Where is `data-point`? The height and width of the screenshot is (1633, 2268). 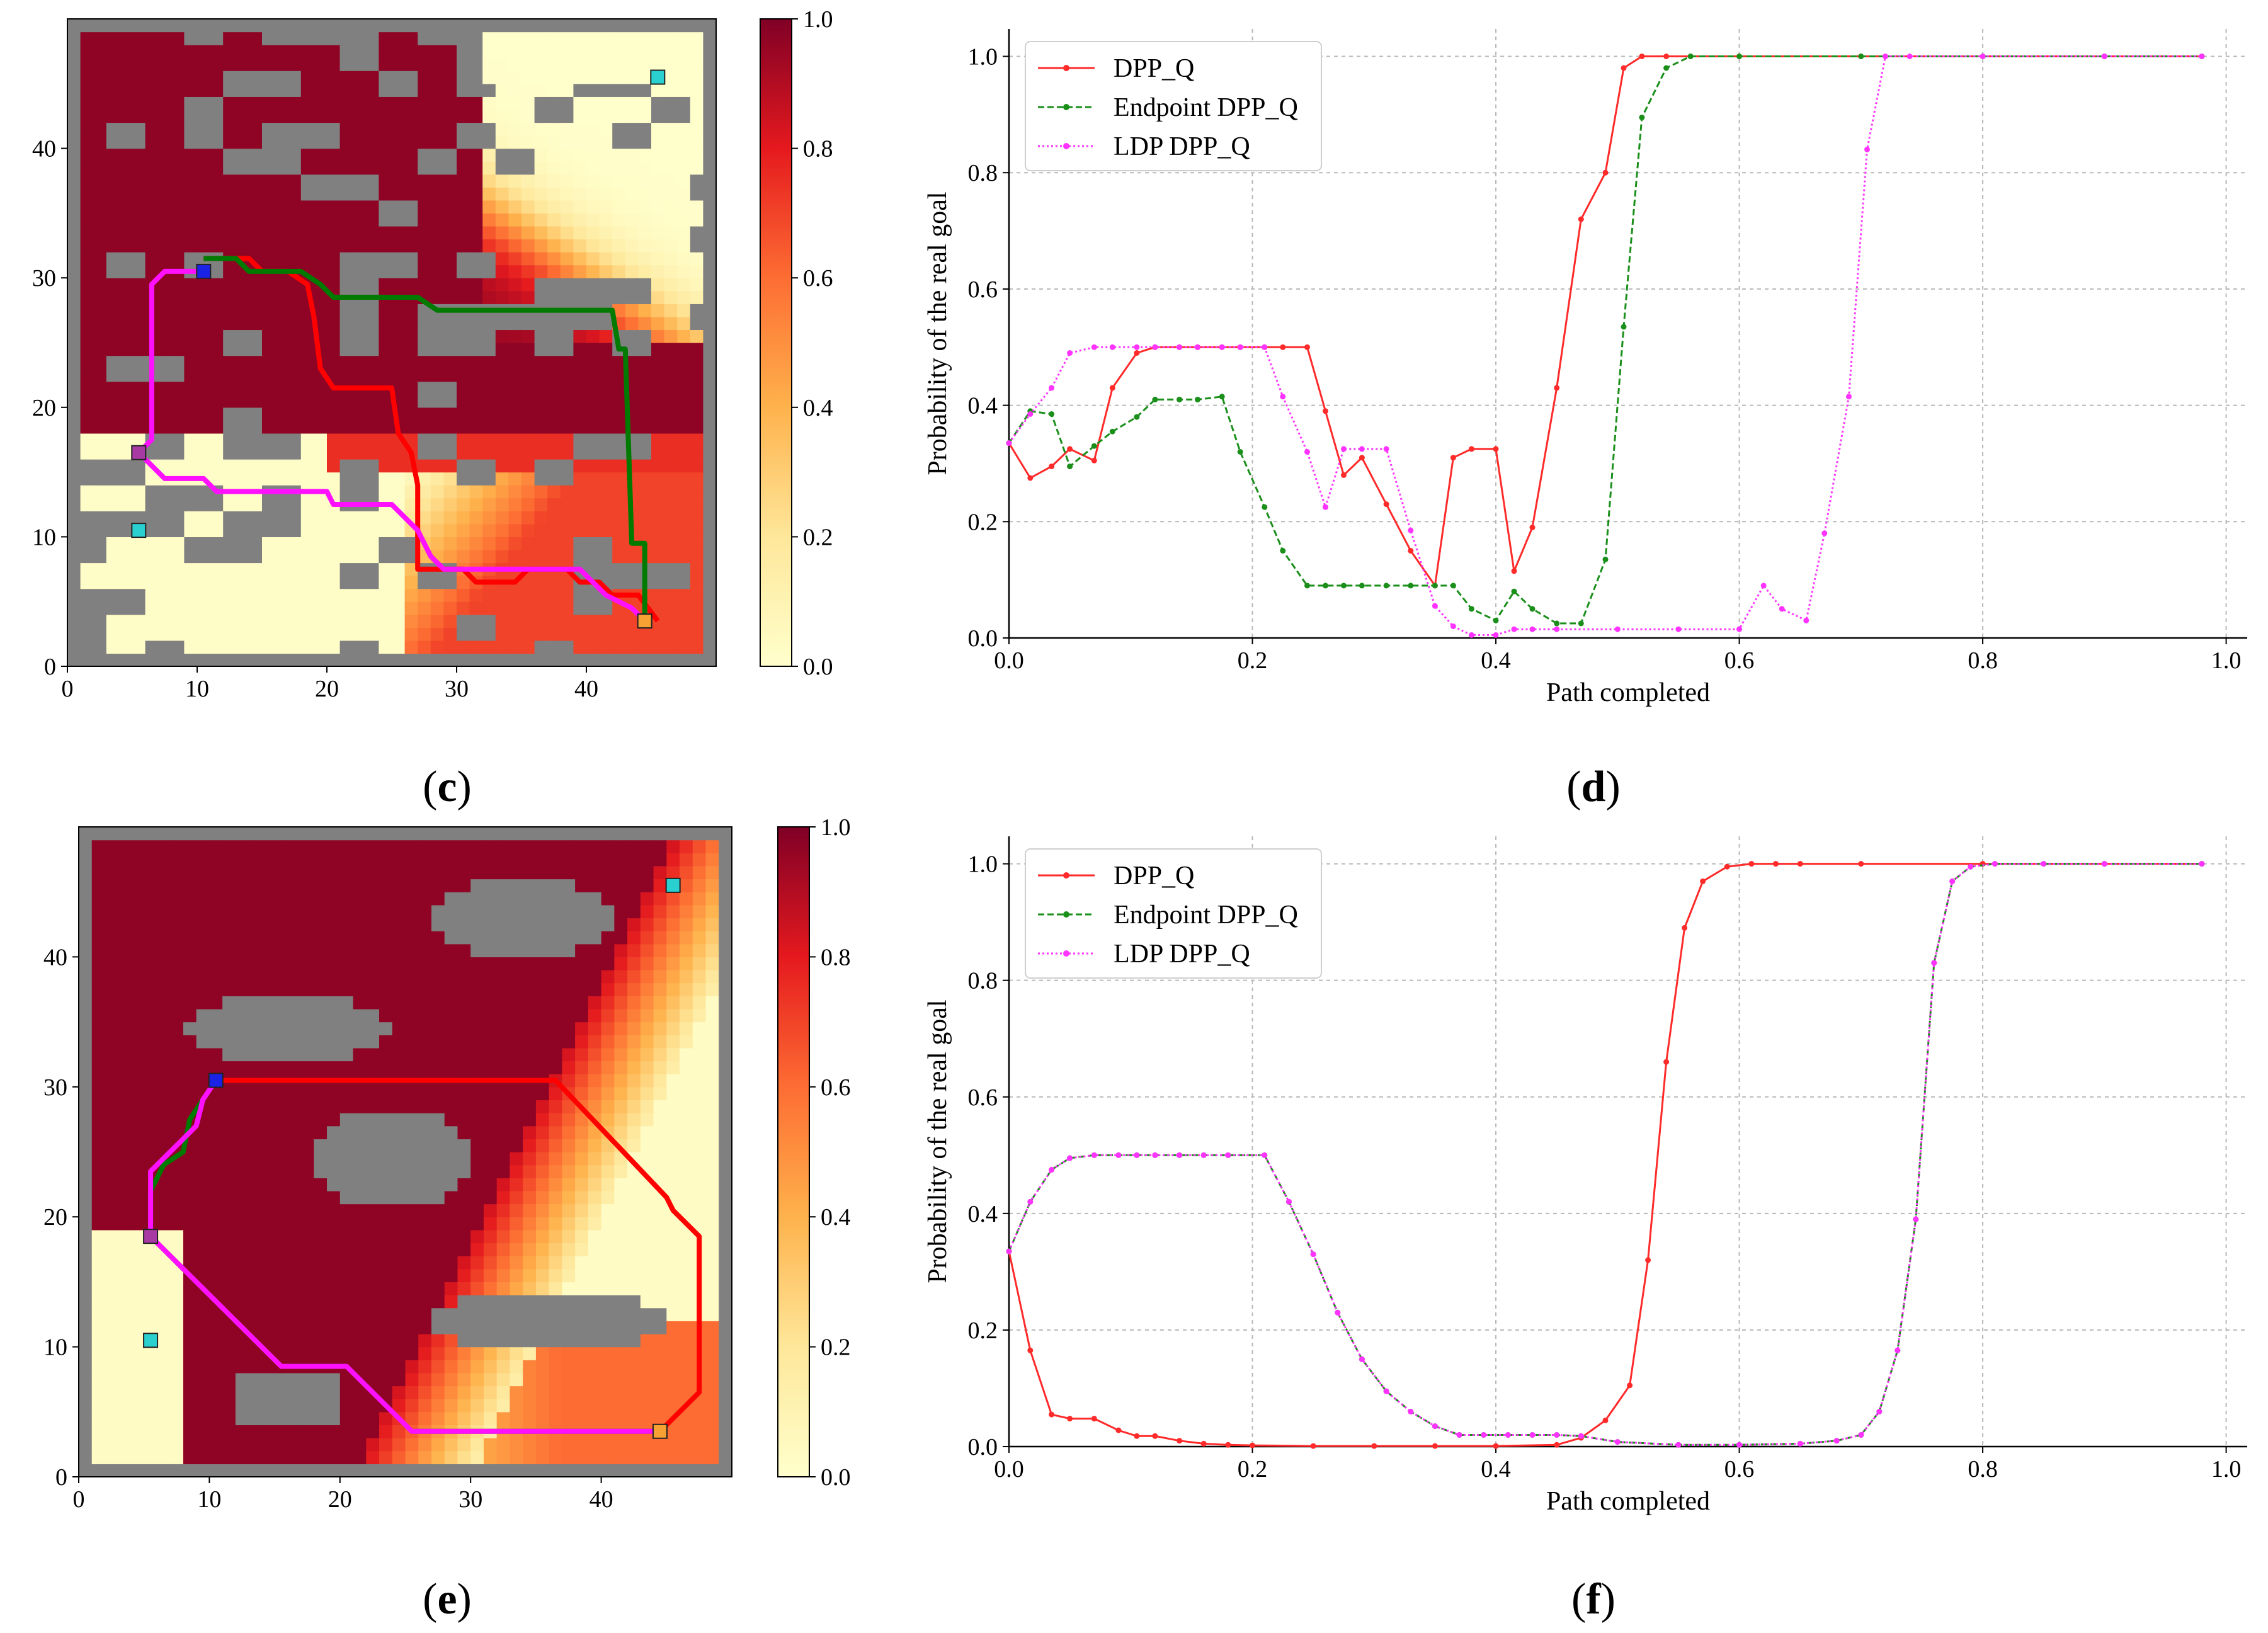
data-point is located at coordinates (1514, 571).